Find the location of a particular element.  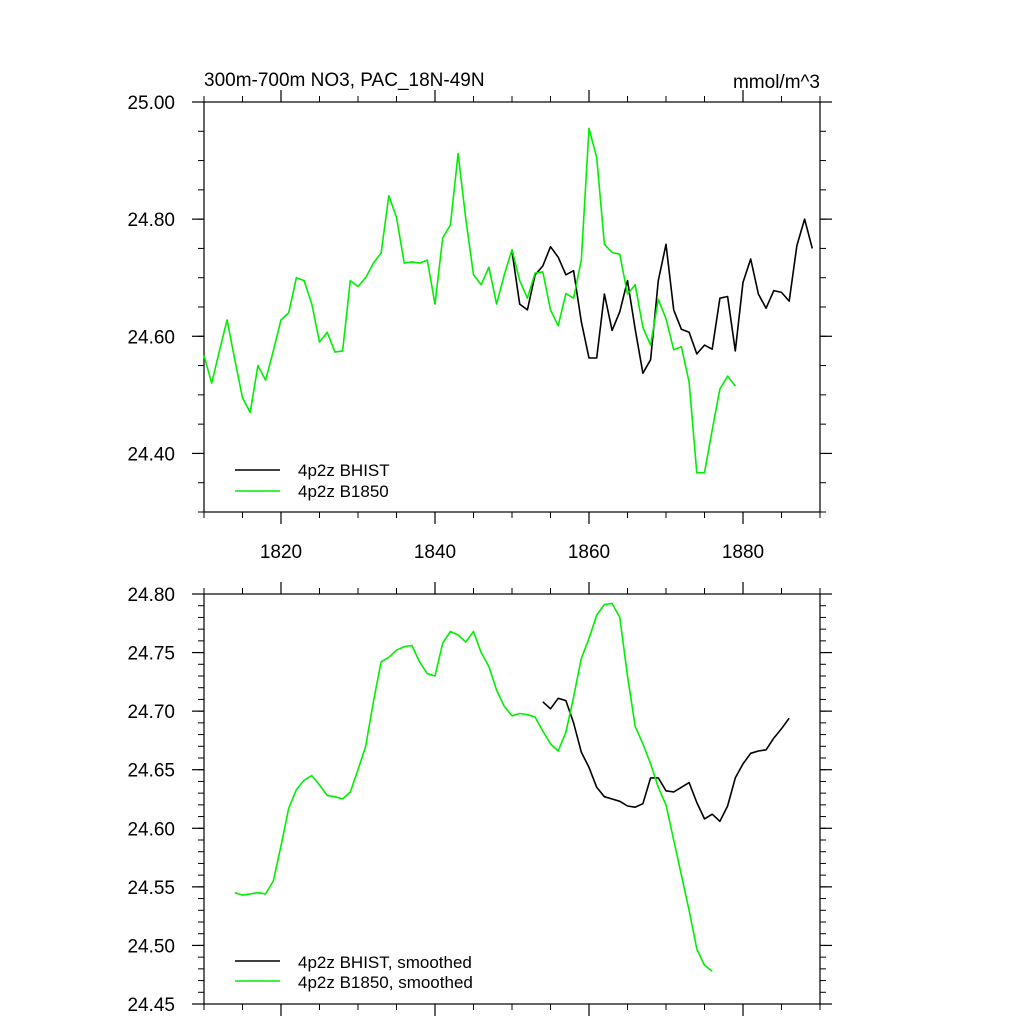

y-tick-label: 24.40 is located at coordinates (151, 454).